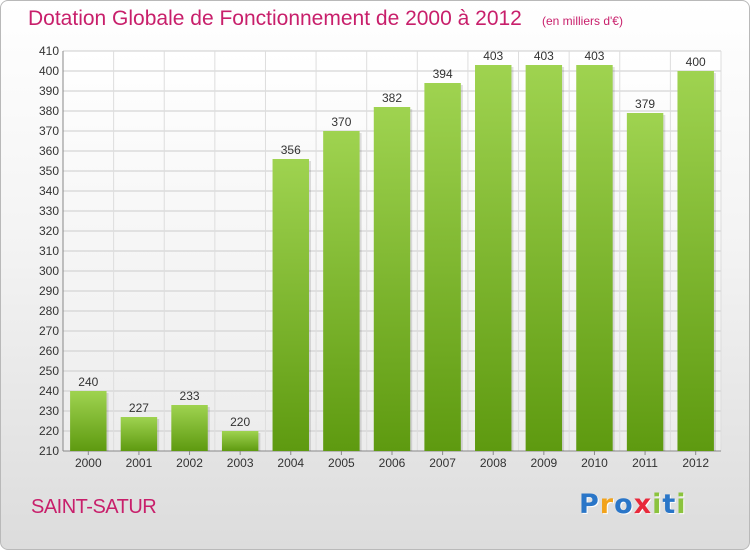 Image resolution: width=750 pixels, height=550 pixels. What do you see at coordinates (49, 331) in the screenshot?
I see `y-tick-label: 270` at bounding box center [49, 331].